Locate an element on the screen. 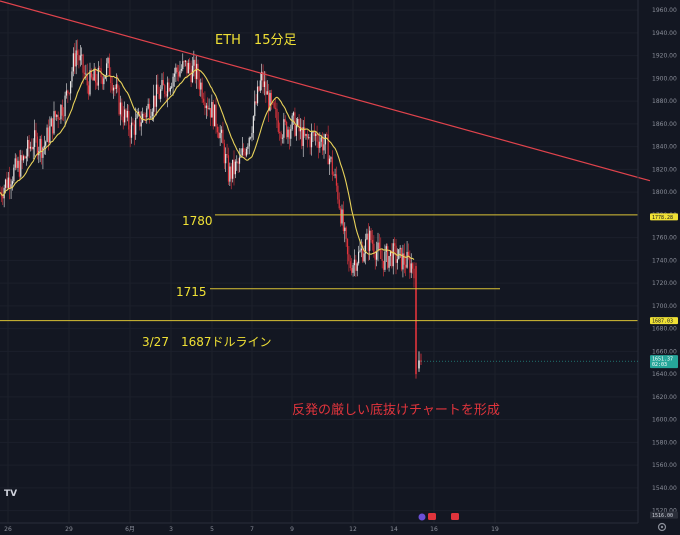  y-tick-label: 1880.00 is located at coordinates (664, 101).